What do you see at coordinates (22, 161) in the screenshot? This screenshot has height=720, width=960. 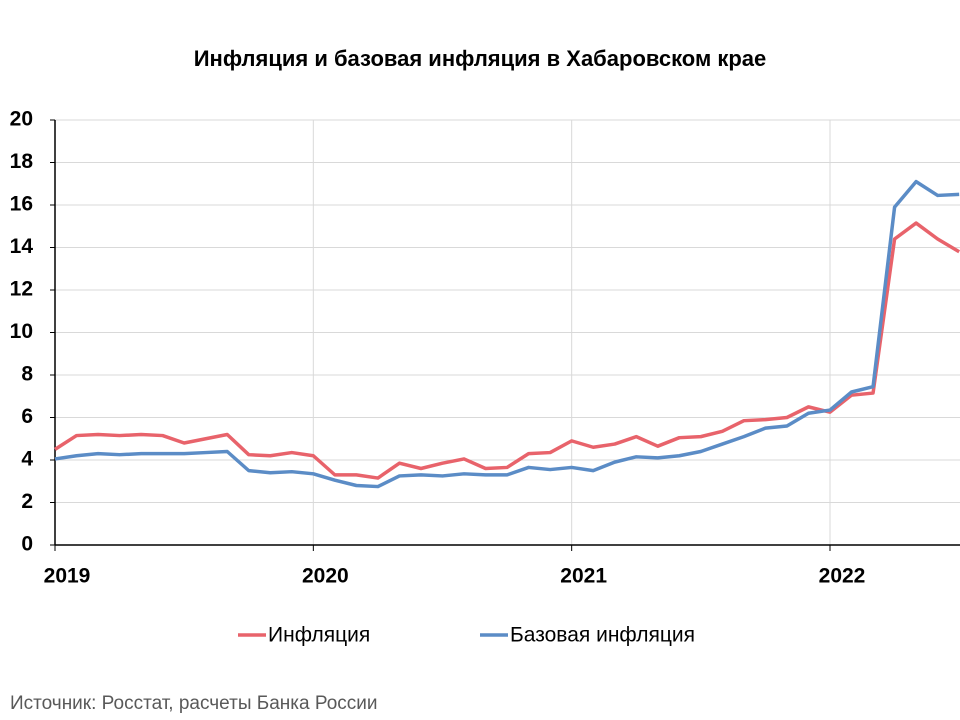 I see `y-tick-label: 18` at bounding box center [22, 161].